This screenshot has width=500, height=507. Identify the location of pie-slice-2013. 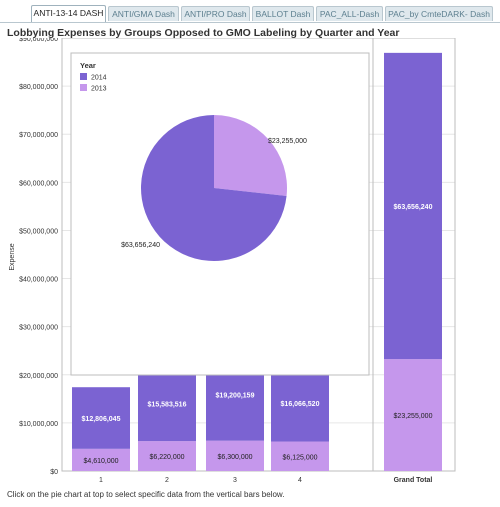
(250, 156).